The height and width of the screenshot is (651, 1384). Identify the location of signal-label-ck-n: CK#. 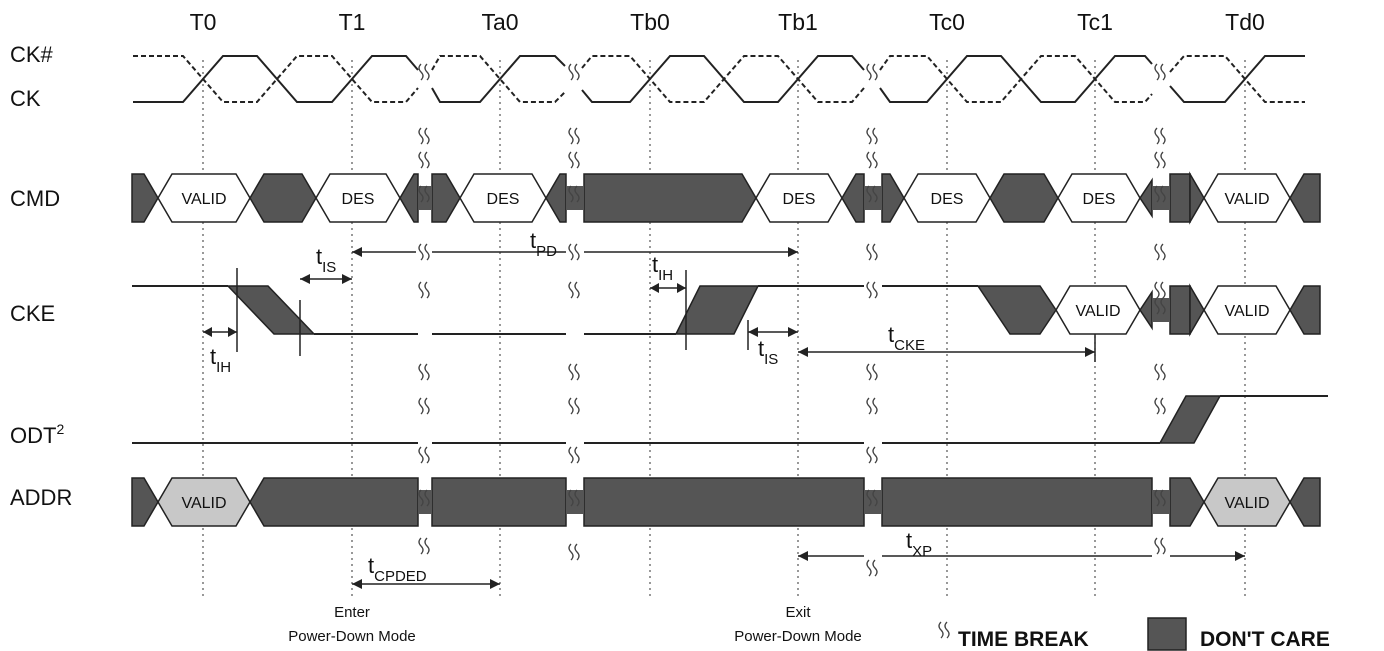
(32, 54).